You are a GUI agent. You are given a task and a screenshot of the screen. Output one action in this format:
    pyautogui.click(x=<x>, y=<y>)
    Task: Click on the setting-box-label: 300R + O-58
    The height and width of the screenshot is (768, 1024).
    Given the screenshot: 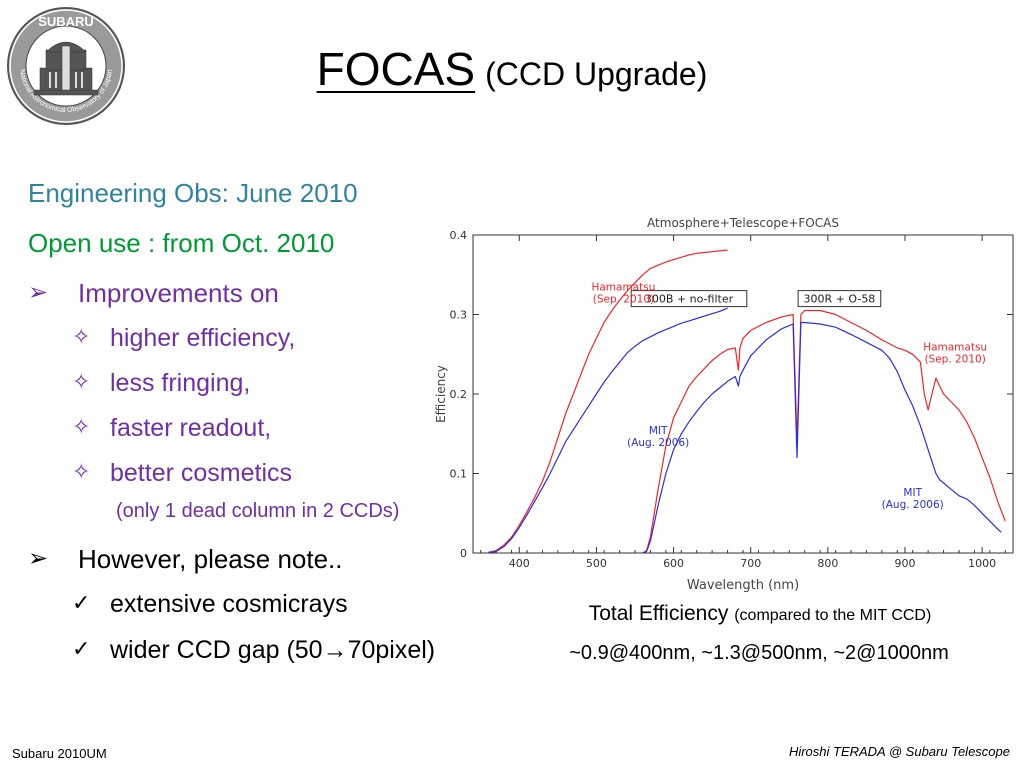 What is the action you would take?
    pyautogui.click(x=840, y=299)
    